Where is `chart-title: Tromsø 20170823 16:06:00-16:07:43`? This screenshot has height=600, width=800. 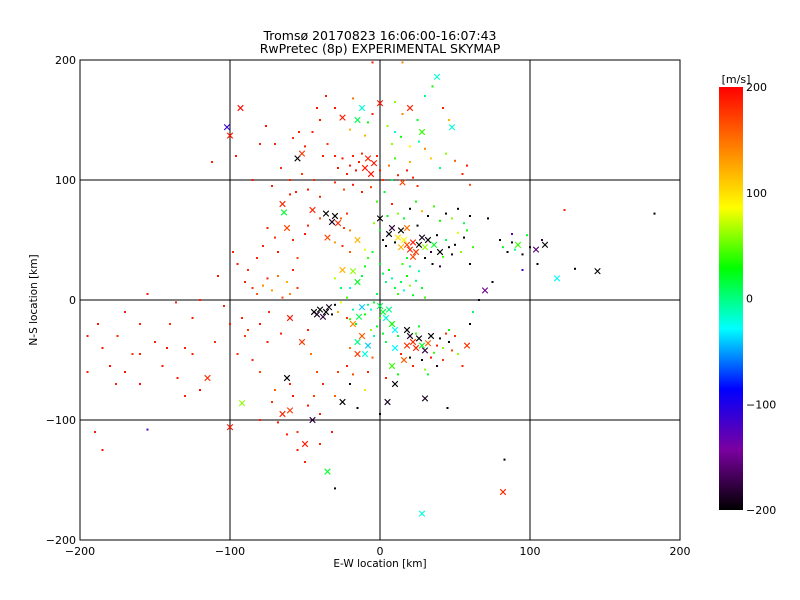 chart-title: Tromsø 20170823 16:06:00-16:07:43 is located at coordinates (379, 35).